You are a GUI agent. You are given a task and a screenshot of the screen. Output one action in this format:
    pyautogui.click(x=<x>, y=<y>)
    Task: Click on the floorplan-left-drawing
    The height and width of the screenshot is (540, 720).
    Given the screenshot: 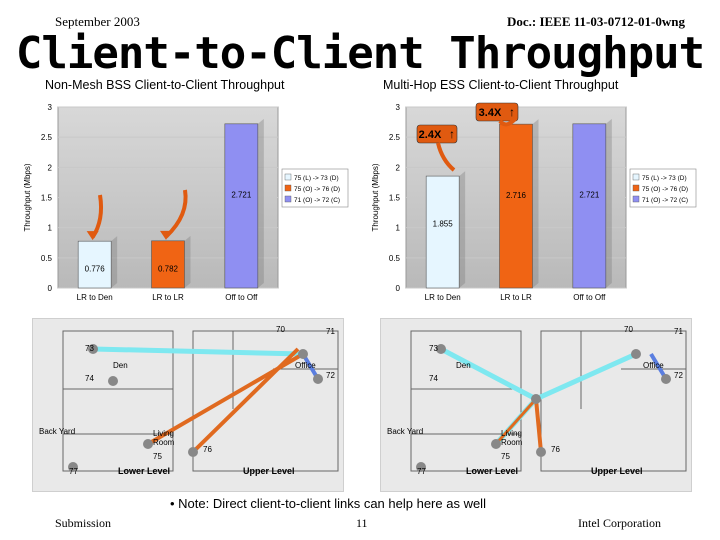 What is the action you would take?
    pyautogui.click(x=200, y=401)
    